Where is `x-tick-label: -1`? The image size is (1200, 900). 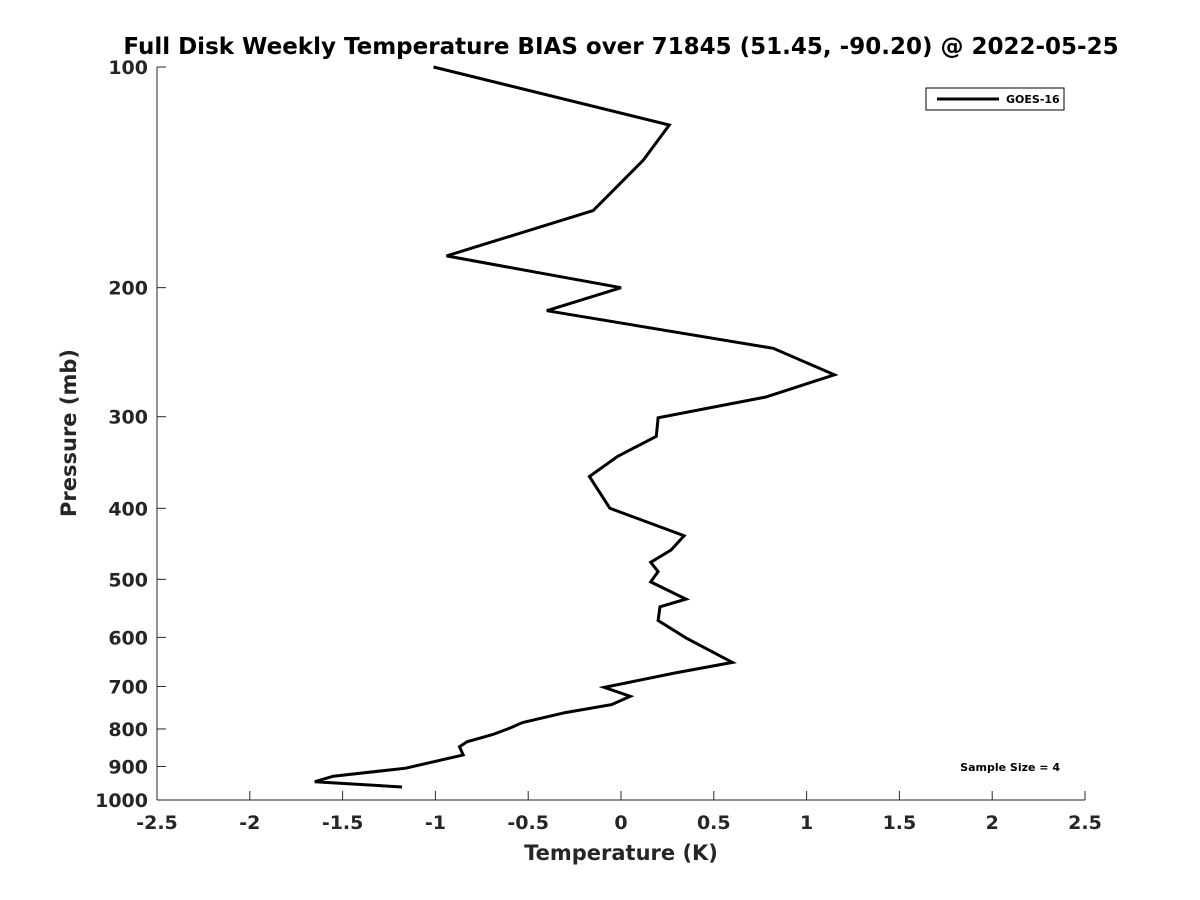
x-tick-label: -1 is located at coordinates (435, 823).